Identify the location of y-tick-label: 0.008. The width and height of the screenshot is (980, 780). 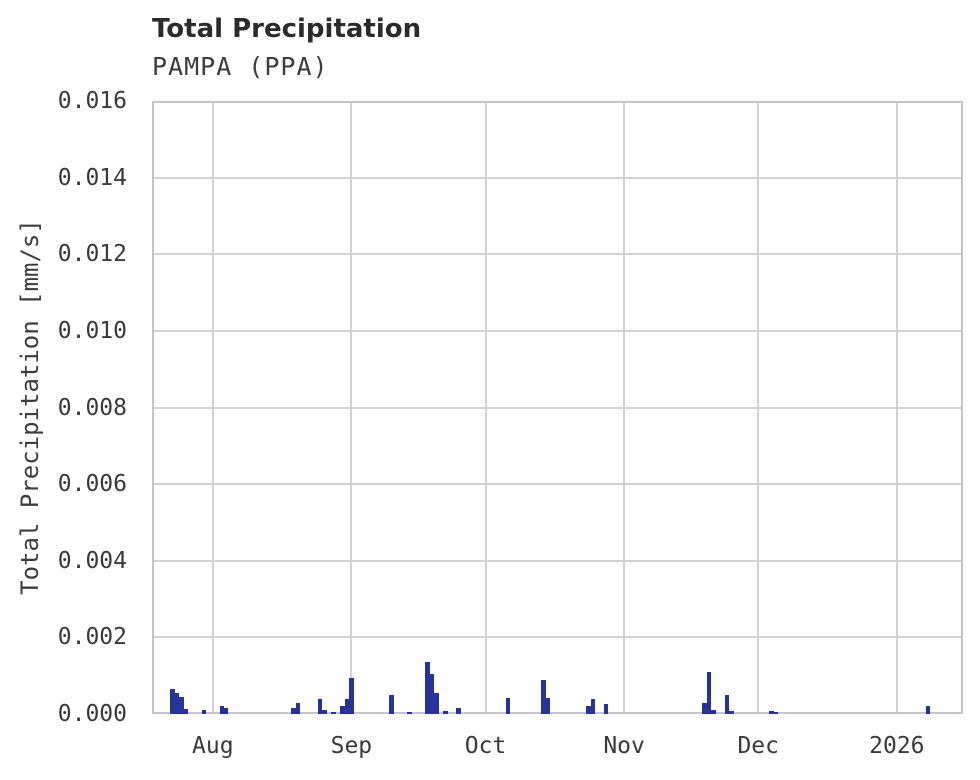
(92, 407).